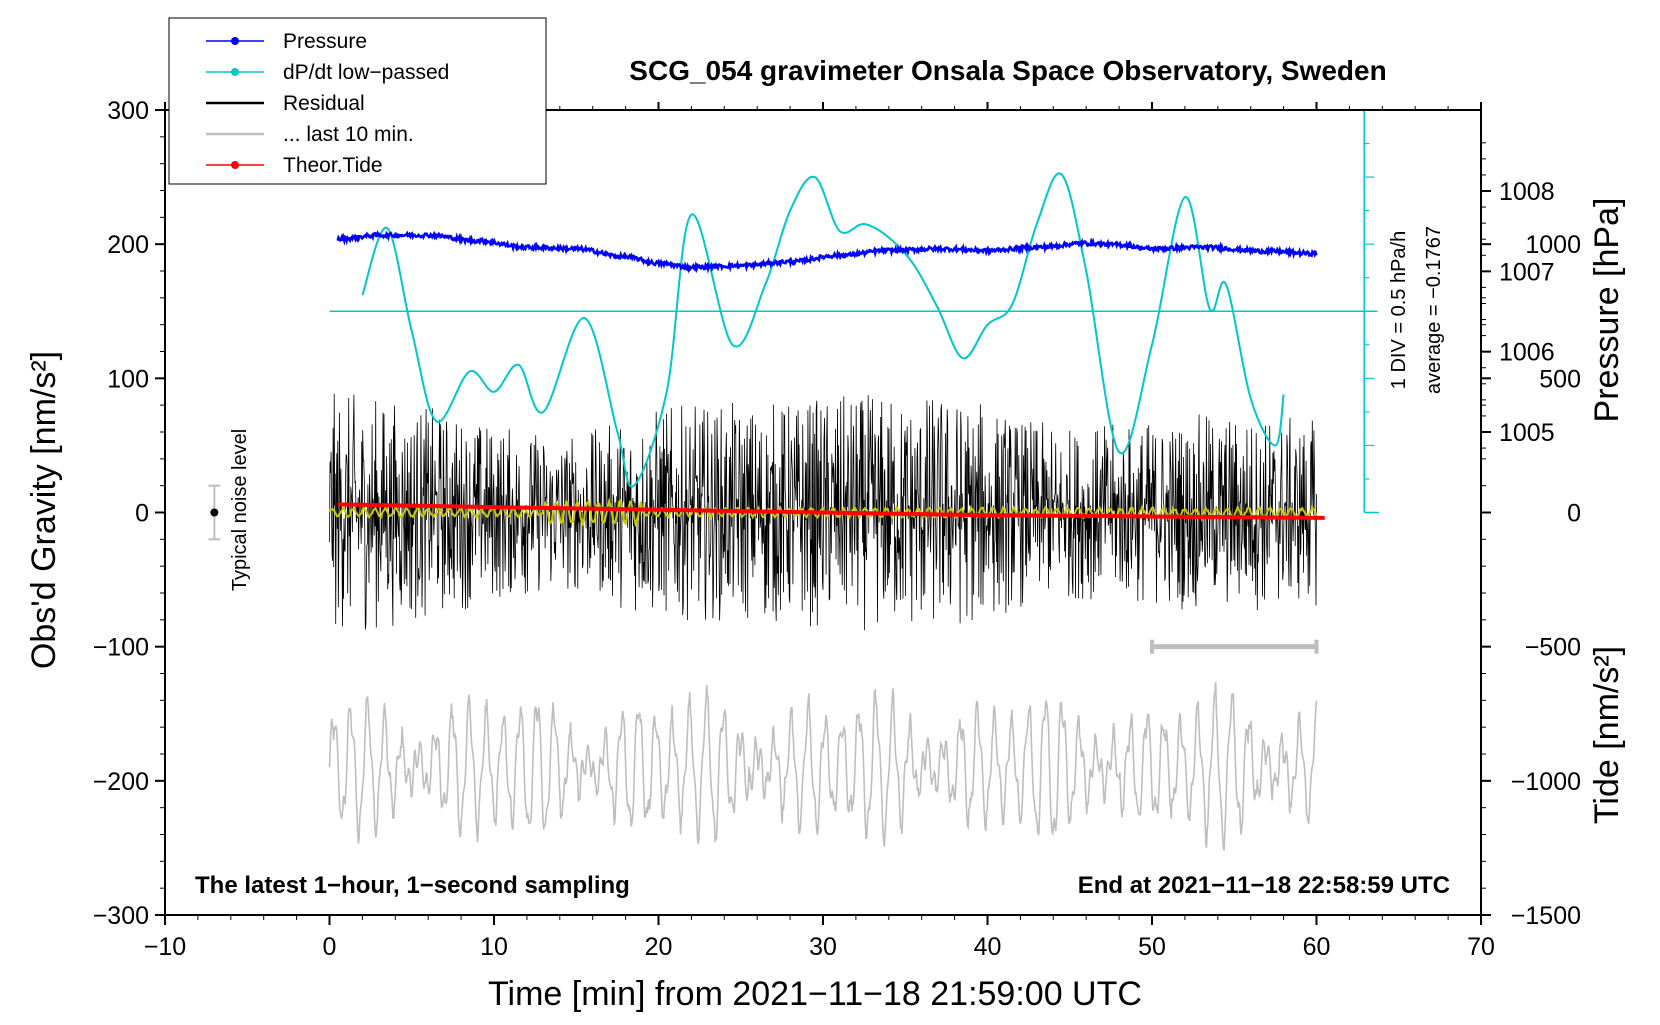 The image size is (1660, 1025). I want to click on x-tick-label: 30, so click(823, 947).